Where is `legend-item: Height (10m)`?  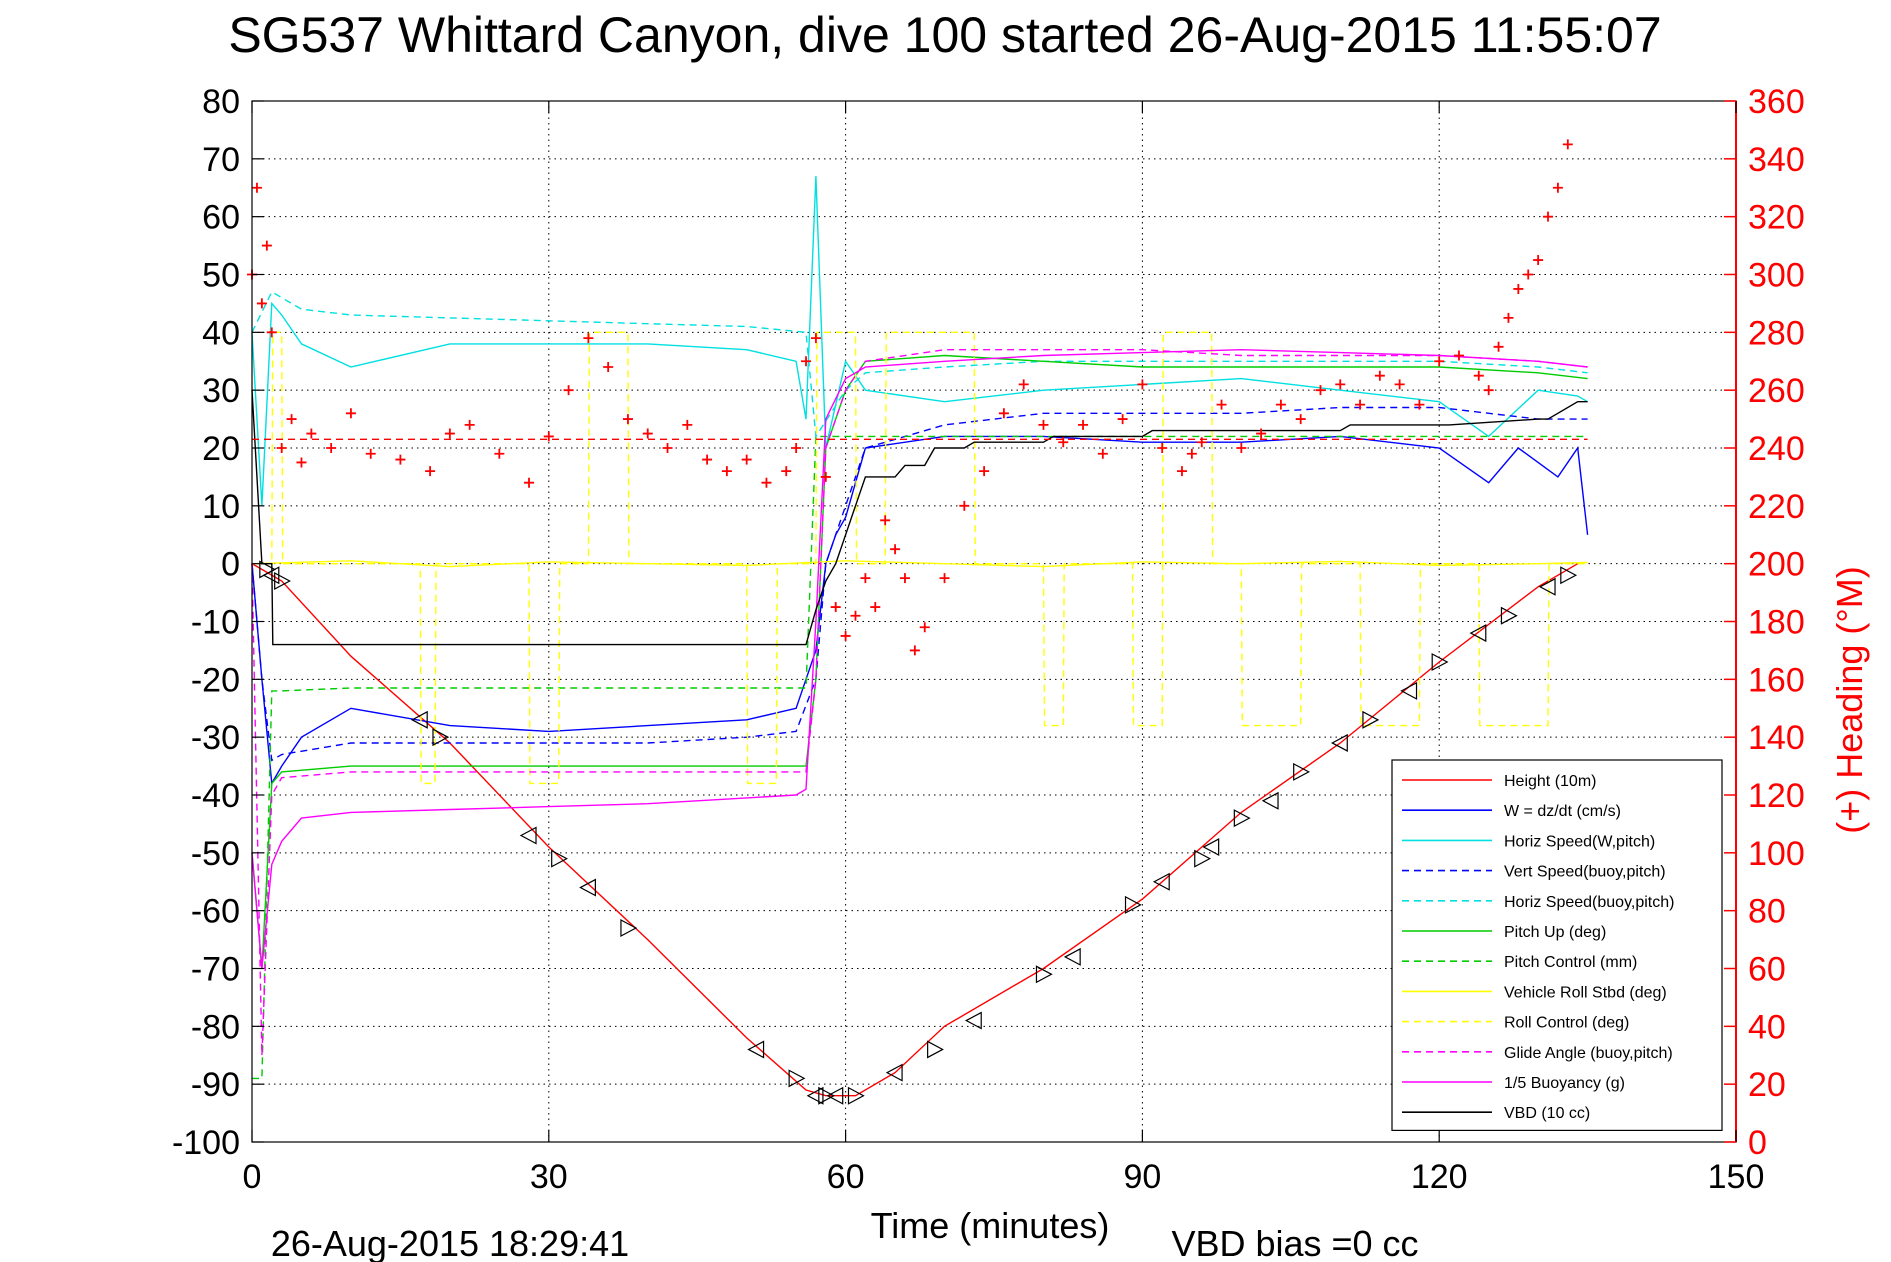 legend-item: Height (10m) is located at coordinates (1550, 781).